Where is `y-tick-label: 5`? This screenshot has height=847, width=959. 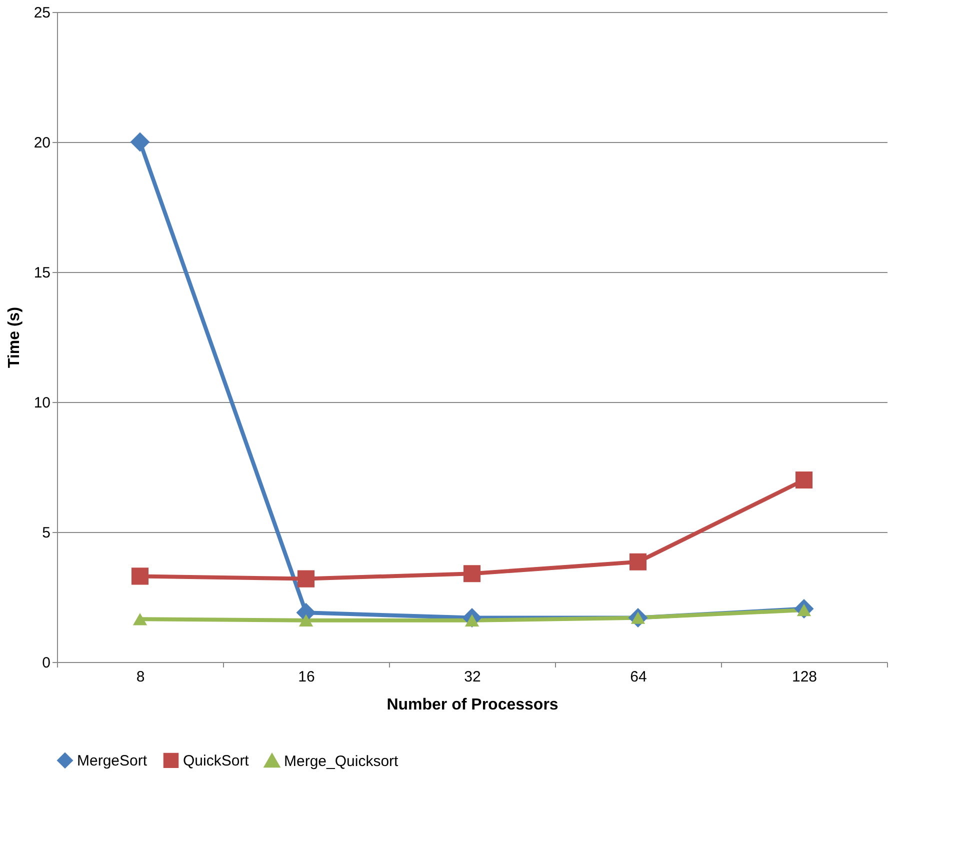
y-tick-label: 5 is located at coordinates (46, 533).